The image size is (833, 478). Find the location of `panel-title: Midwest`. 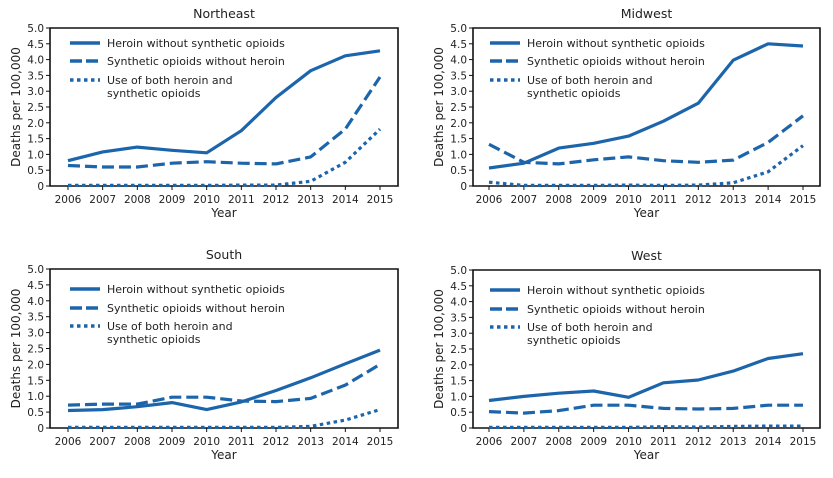

panel-title: Midwest is located at coordinates (647, 13).